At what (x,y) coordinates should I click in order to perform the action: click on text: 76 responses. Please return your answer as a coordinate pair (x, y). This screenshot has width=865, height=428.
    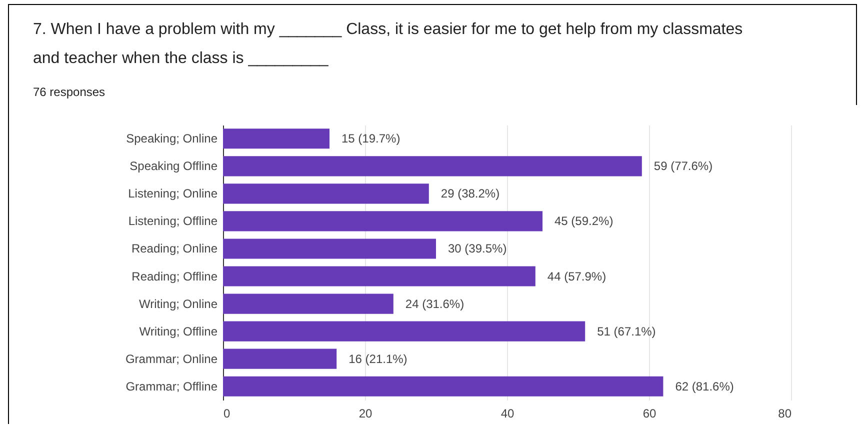
    Looking at the image, I should click on (69, 92).